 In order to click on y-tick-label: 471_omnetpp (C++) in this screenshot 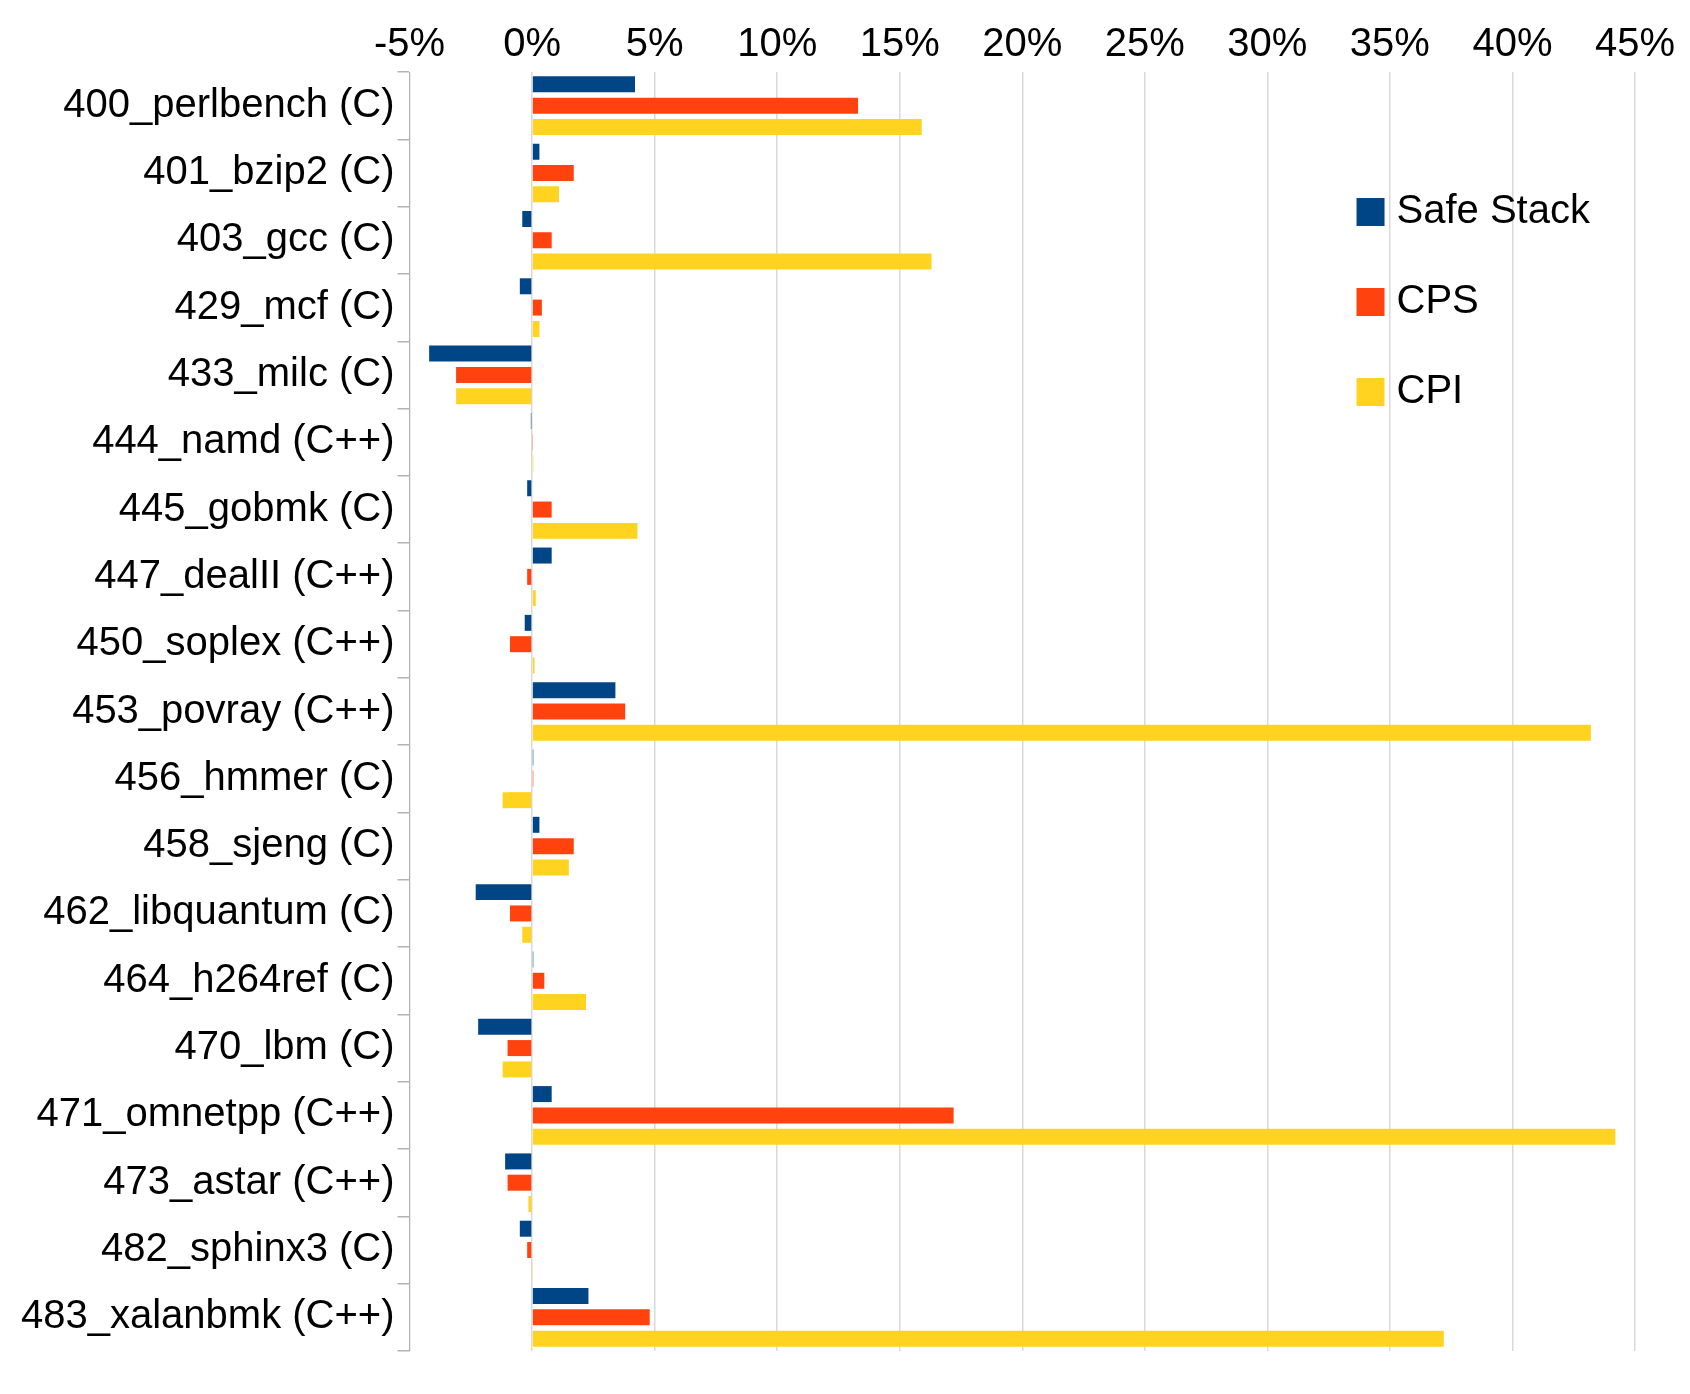, I will do `click(215, 1112)`.